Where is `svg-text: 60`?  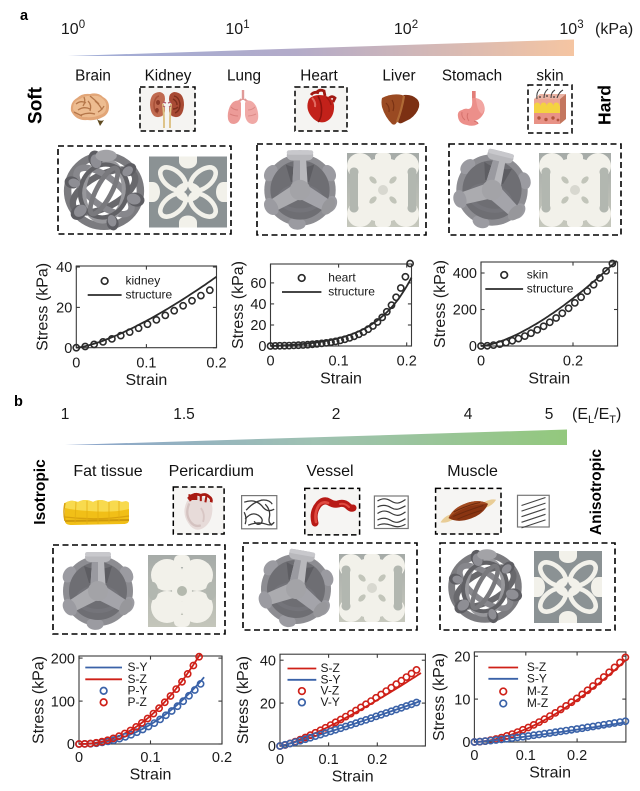 svg-text: 60 is located at coordinates (258, 284).